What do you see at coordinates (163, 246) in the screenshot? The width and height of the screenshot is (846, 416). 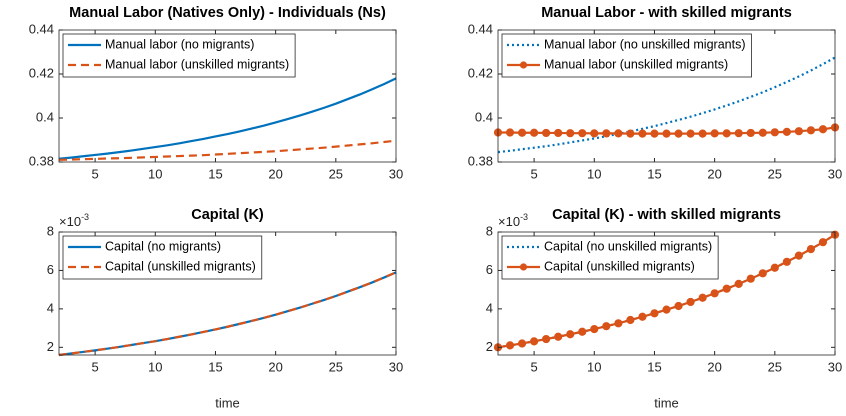 I see `legend-label: Capital (no migrants)` at bounding box center [163, 246].